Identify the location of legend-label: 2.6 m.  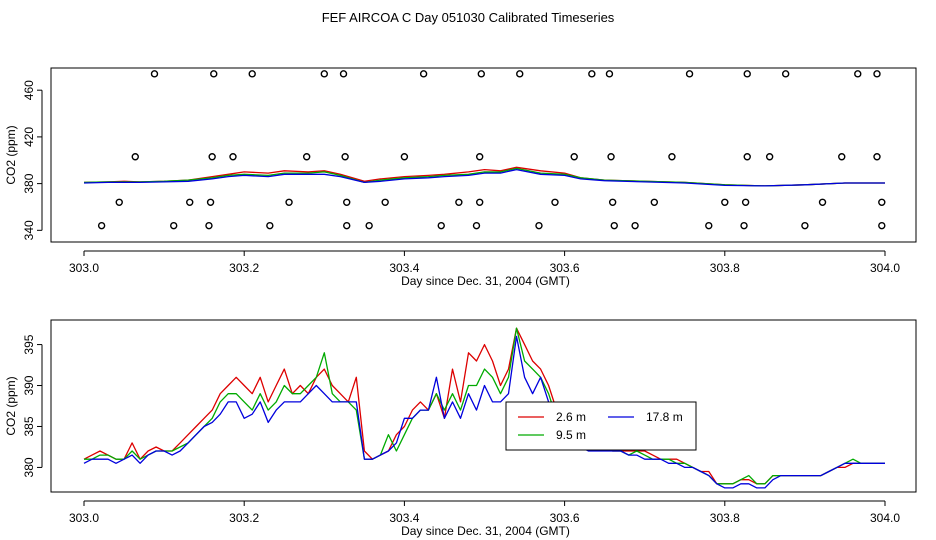
(571, 417).